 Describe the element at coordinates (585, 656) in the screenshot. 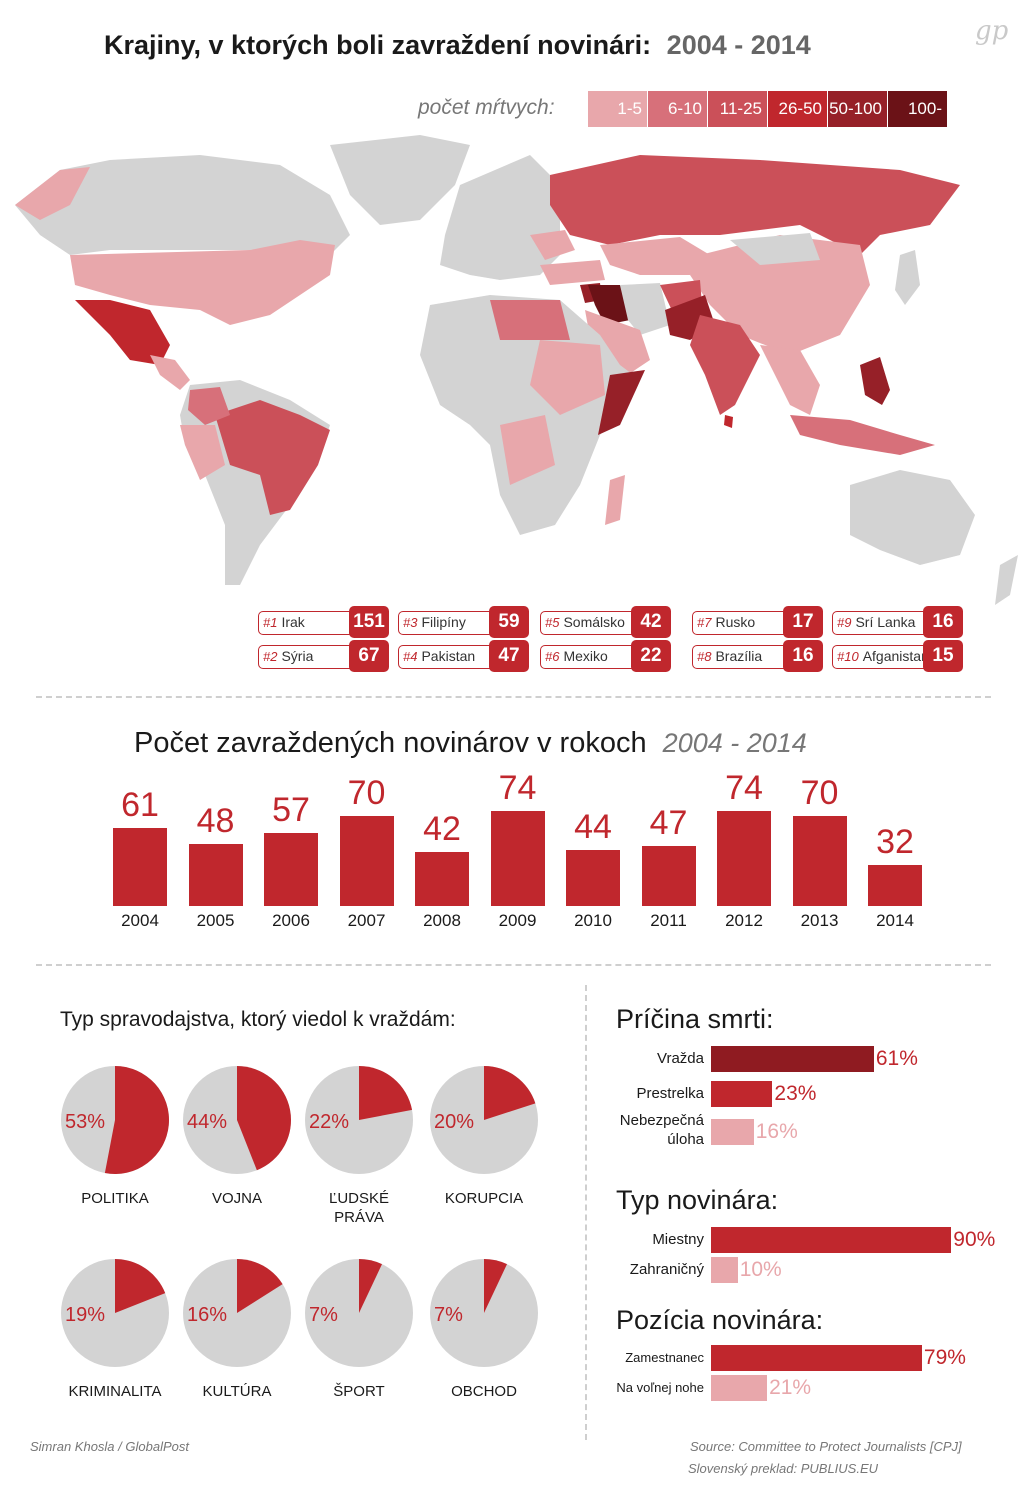

I see `rank-country: Mexiko` at that location.